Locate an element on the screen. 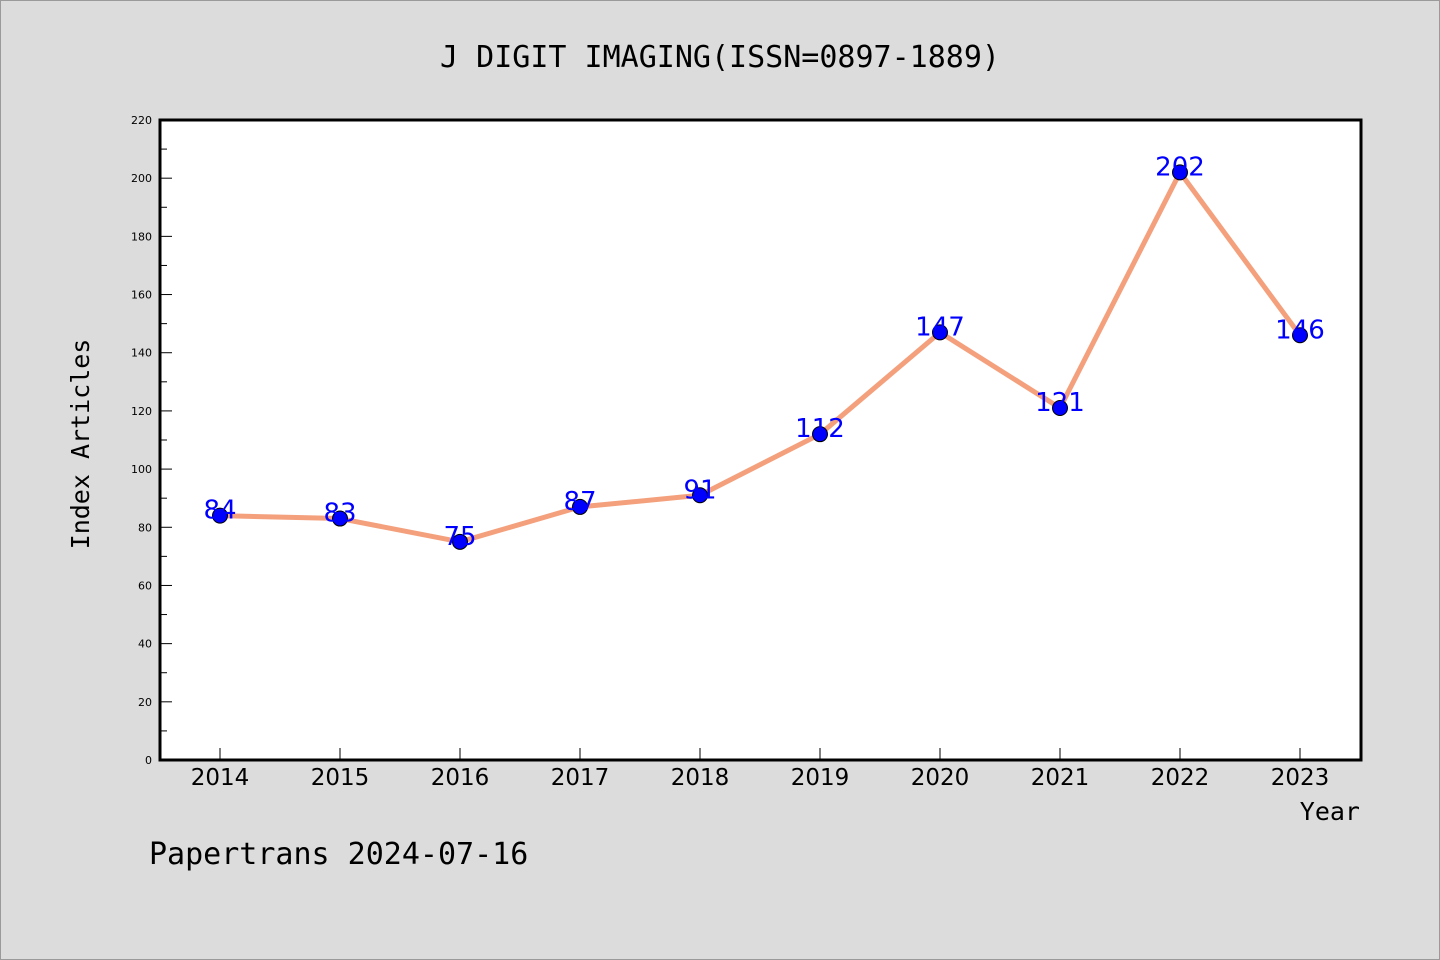 The height and width of the screenshot is (960, 1440). data-label: 83 is located at coordinates (339, 514).